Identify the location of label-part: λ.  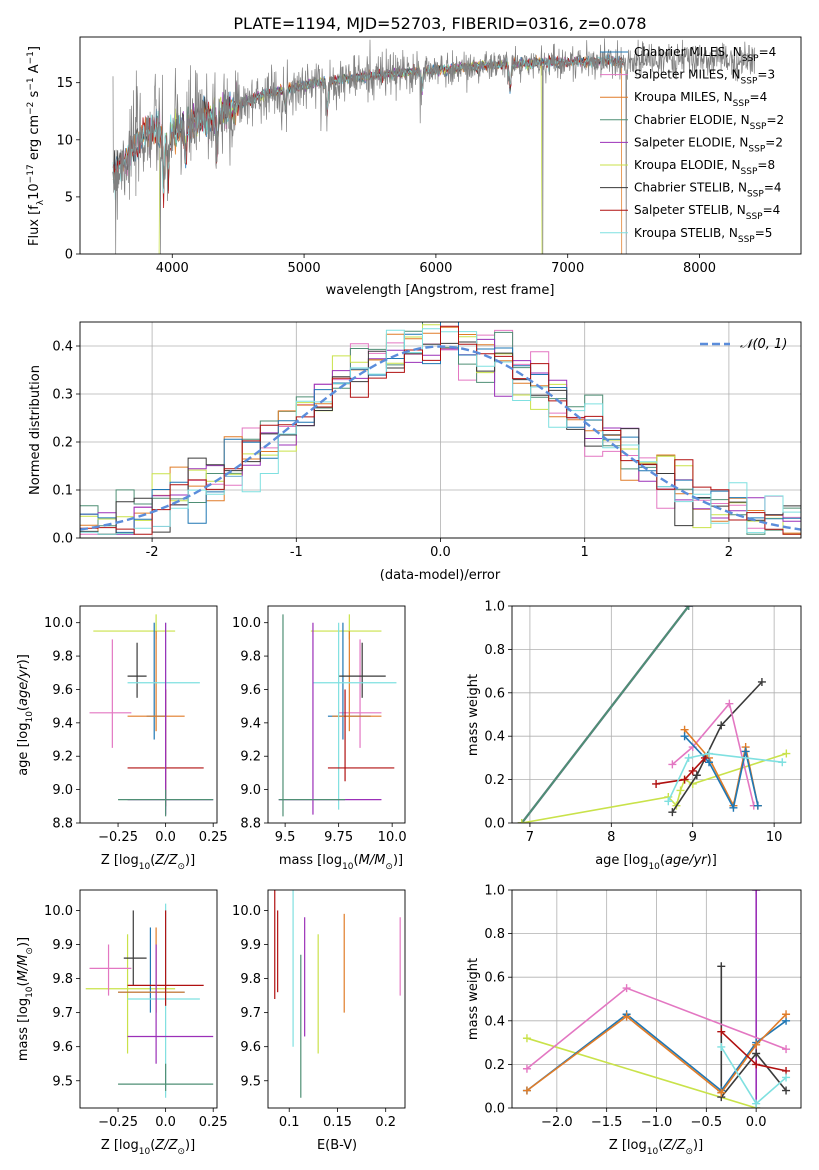
(41, 202).